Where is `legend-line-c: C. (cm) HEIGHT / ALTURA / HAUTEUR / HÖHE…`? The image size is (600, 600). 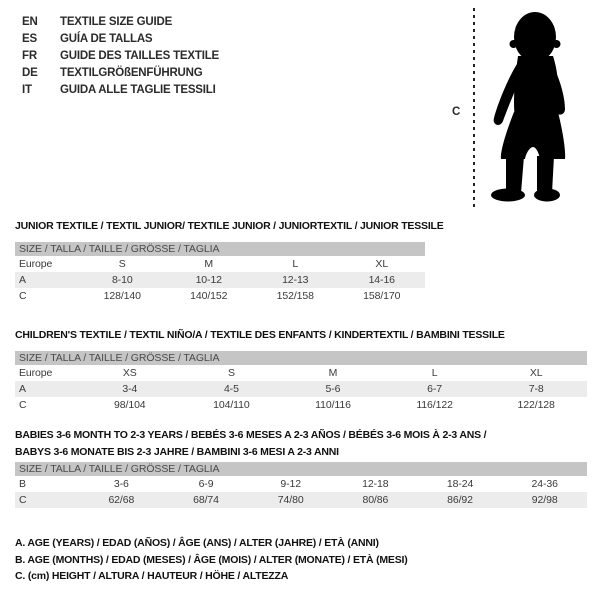
legend-line-c: C. (cm) HEIGHT / ALTURA / HAUTEUR / HÖHE… is located at coordinates (152, 576).